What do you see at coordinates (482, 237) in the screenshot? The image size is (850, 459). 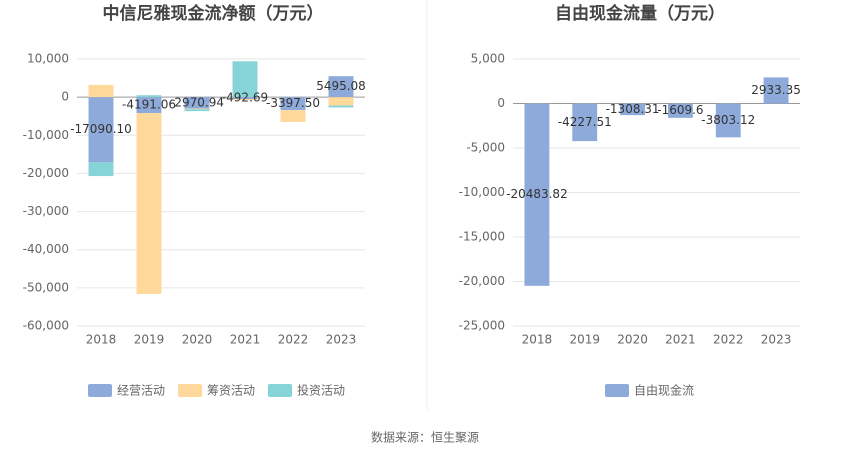 I see `y-tick-label: -15,000` at bounding box center [482, 237].